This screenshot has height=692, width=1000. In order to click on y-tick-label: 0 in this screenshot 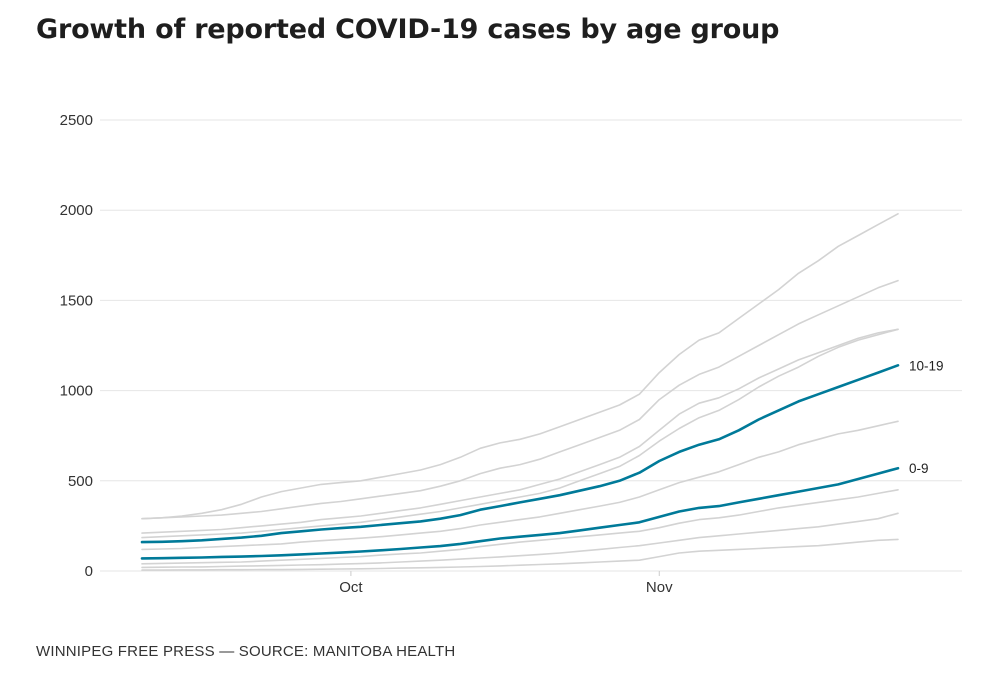, I will do `click(89, 571)`.